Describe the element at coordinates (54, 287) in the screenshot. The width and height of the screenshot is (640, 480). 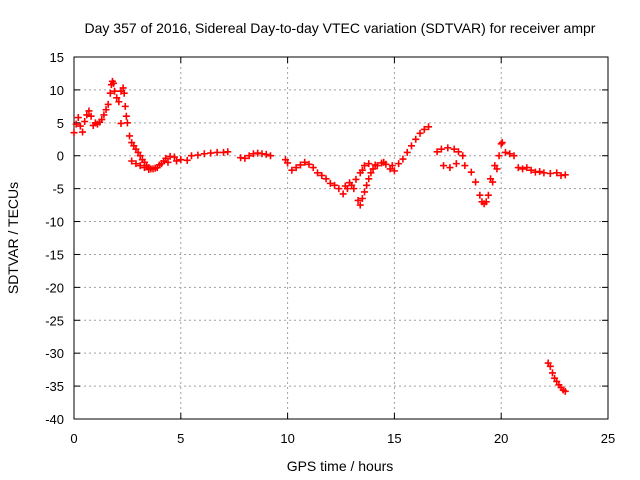
I see `y-tick-label: -20` at that location.